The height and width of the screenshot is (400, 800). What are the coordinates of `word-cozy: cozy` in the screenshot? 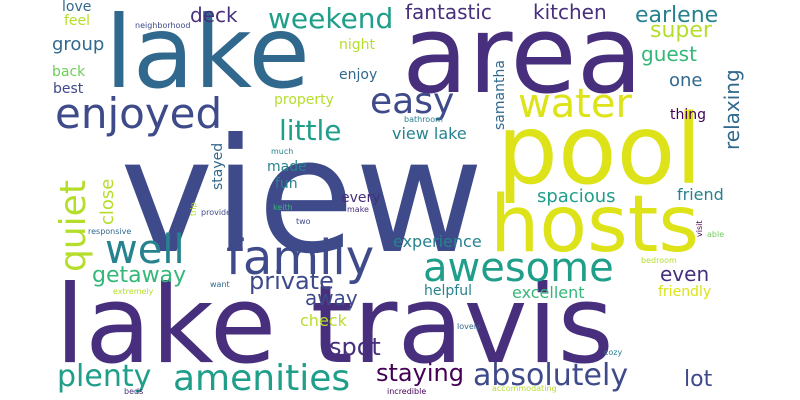 It's located at (613, 352).